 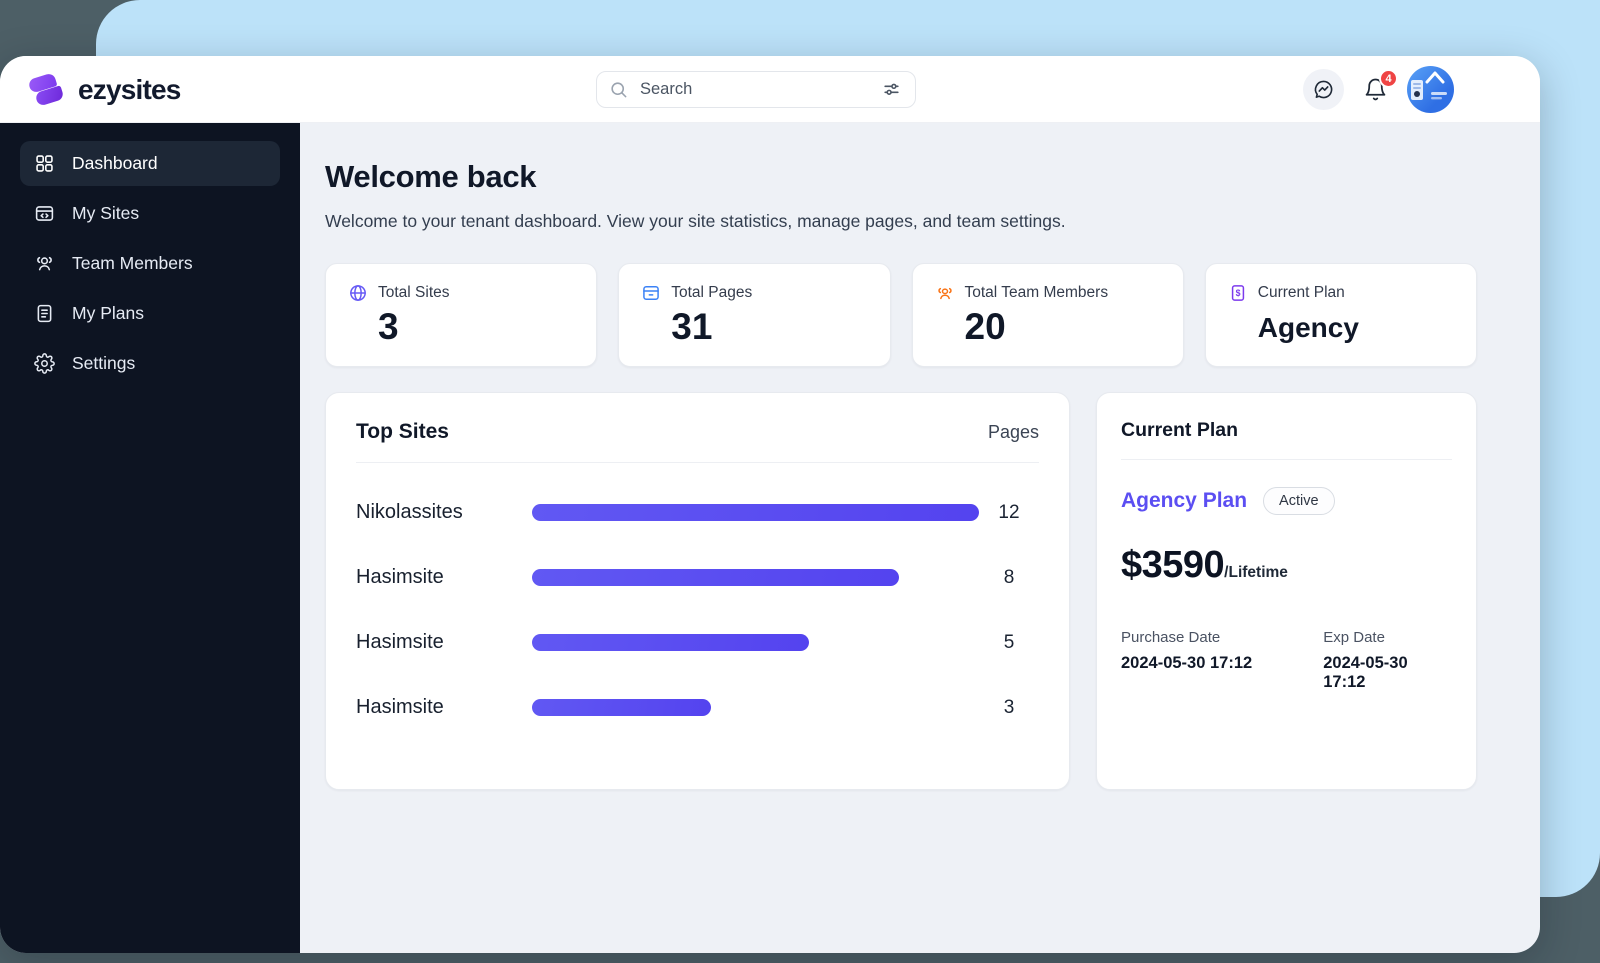 What do you see at coordinates (1047, 315) in the screenshot?
I see `stat-card-total-team-members: Total Team Members 20` at bounding box center [1047, 315].